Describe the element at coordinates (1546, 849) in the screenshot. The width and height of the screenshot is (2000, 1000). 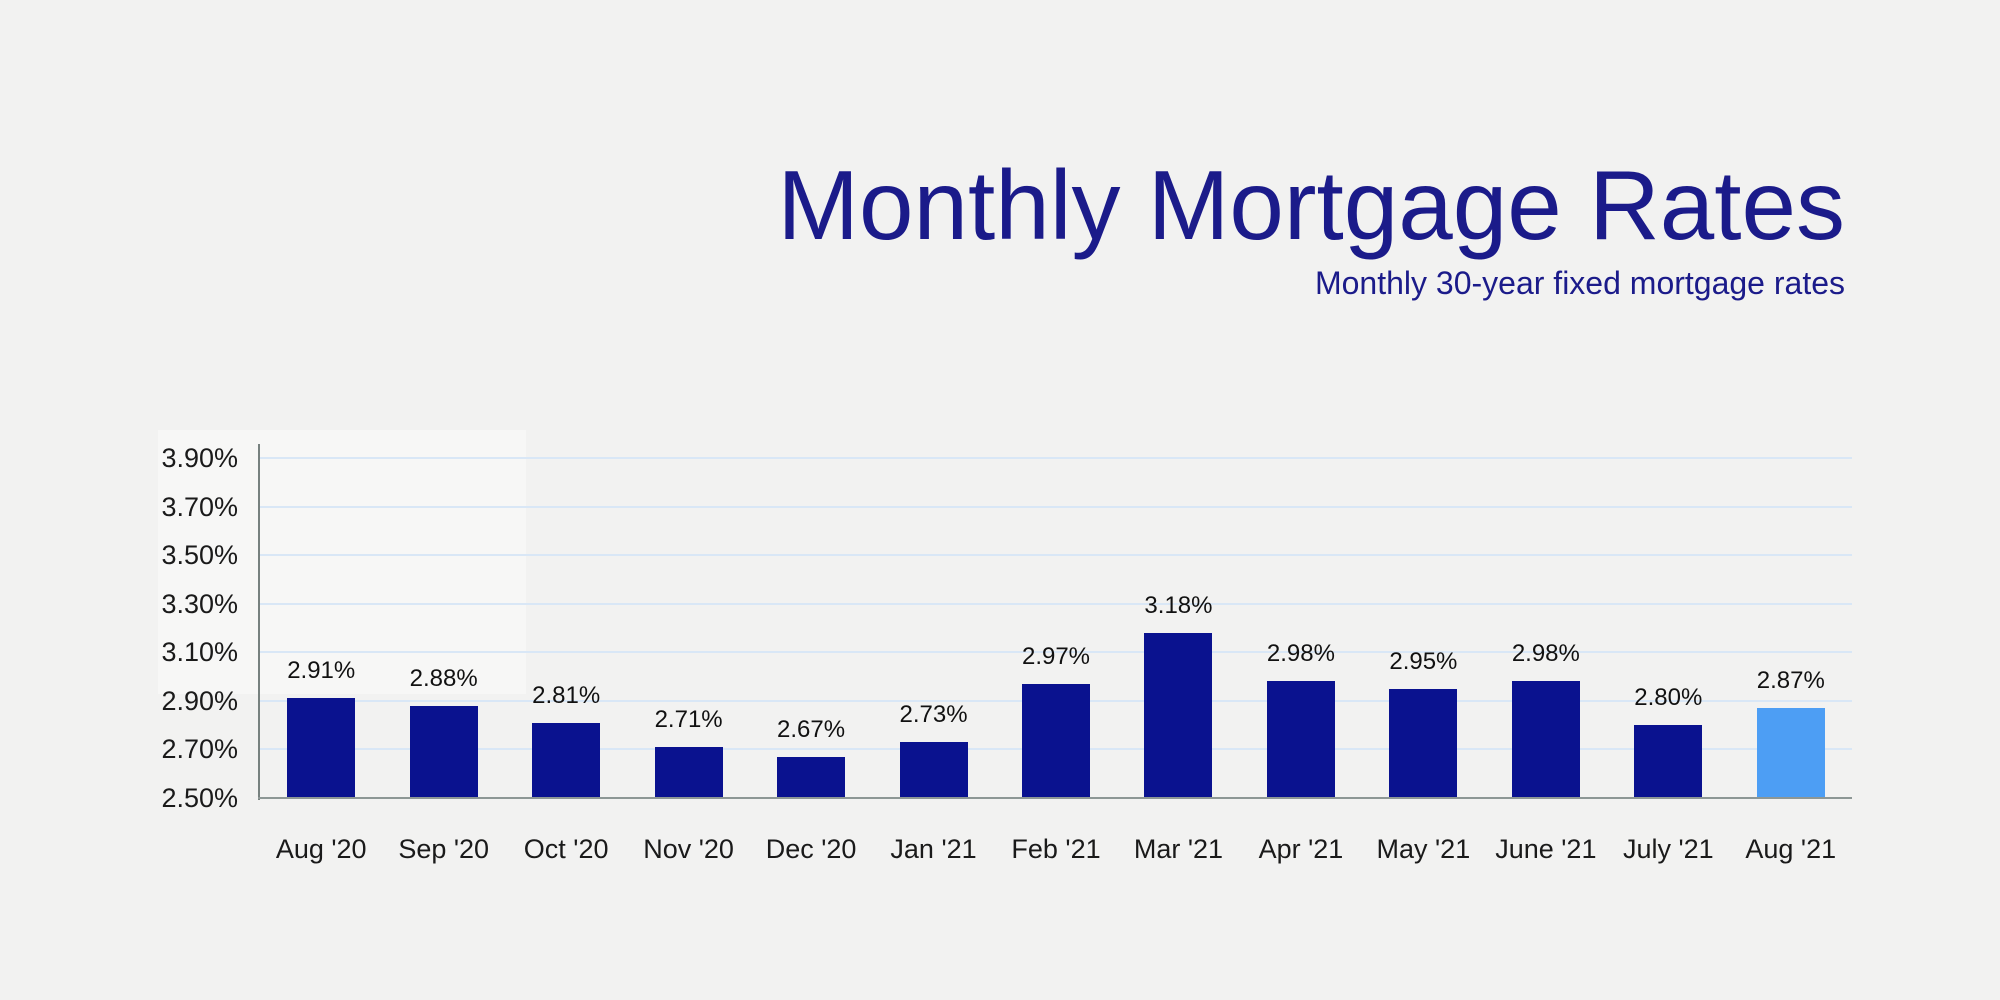
I see `x-axis-tick-label: June '21` at that location.